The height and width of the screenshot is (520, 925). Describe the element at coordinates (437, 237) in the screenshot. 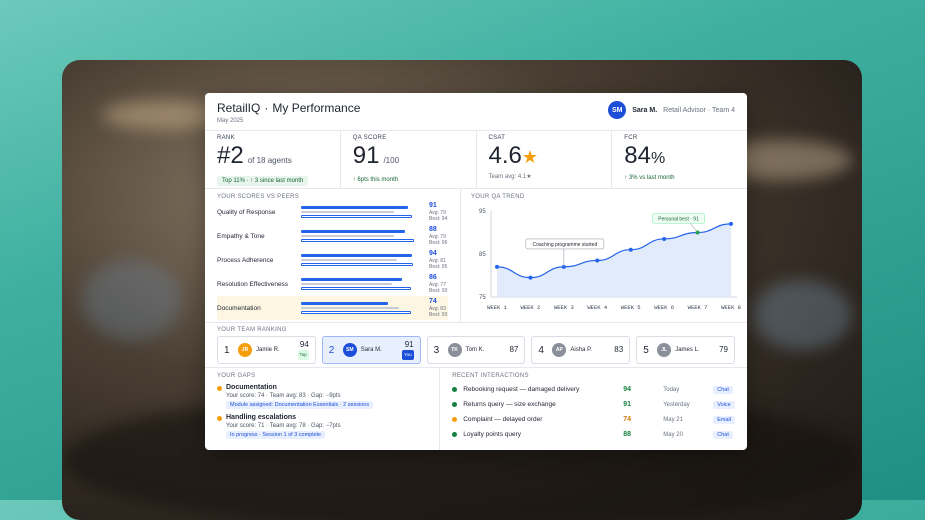

I see `avg-score: Avg: 79` at that location.